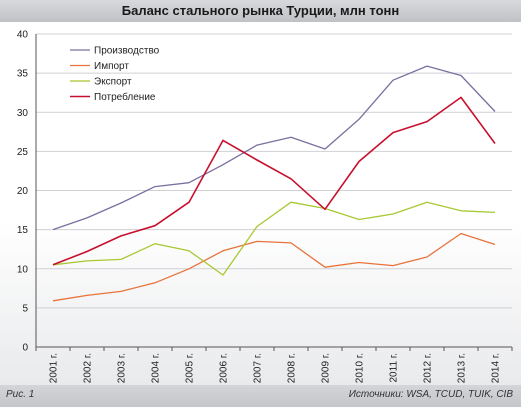 This screenshot has height=407, width=521. What do you see at coordinates (88, 368) in the screenshot?
I see `x-tick-label: 2002 г.` at bounding box center [88, 368].